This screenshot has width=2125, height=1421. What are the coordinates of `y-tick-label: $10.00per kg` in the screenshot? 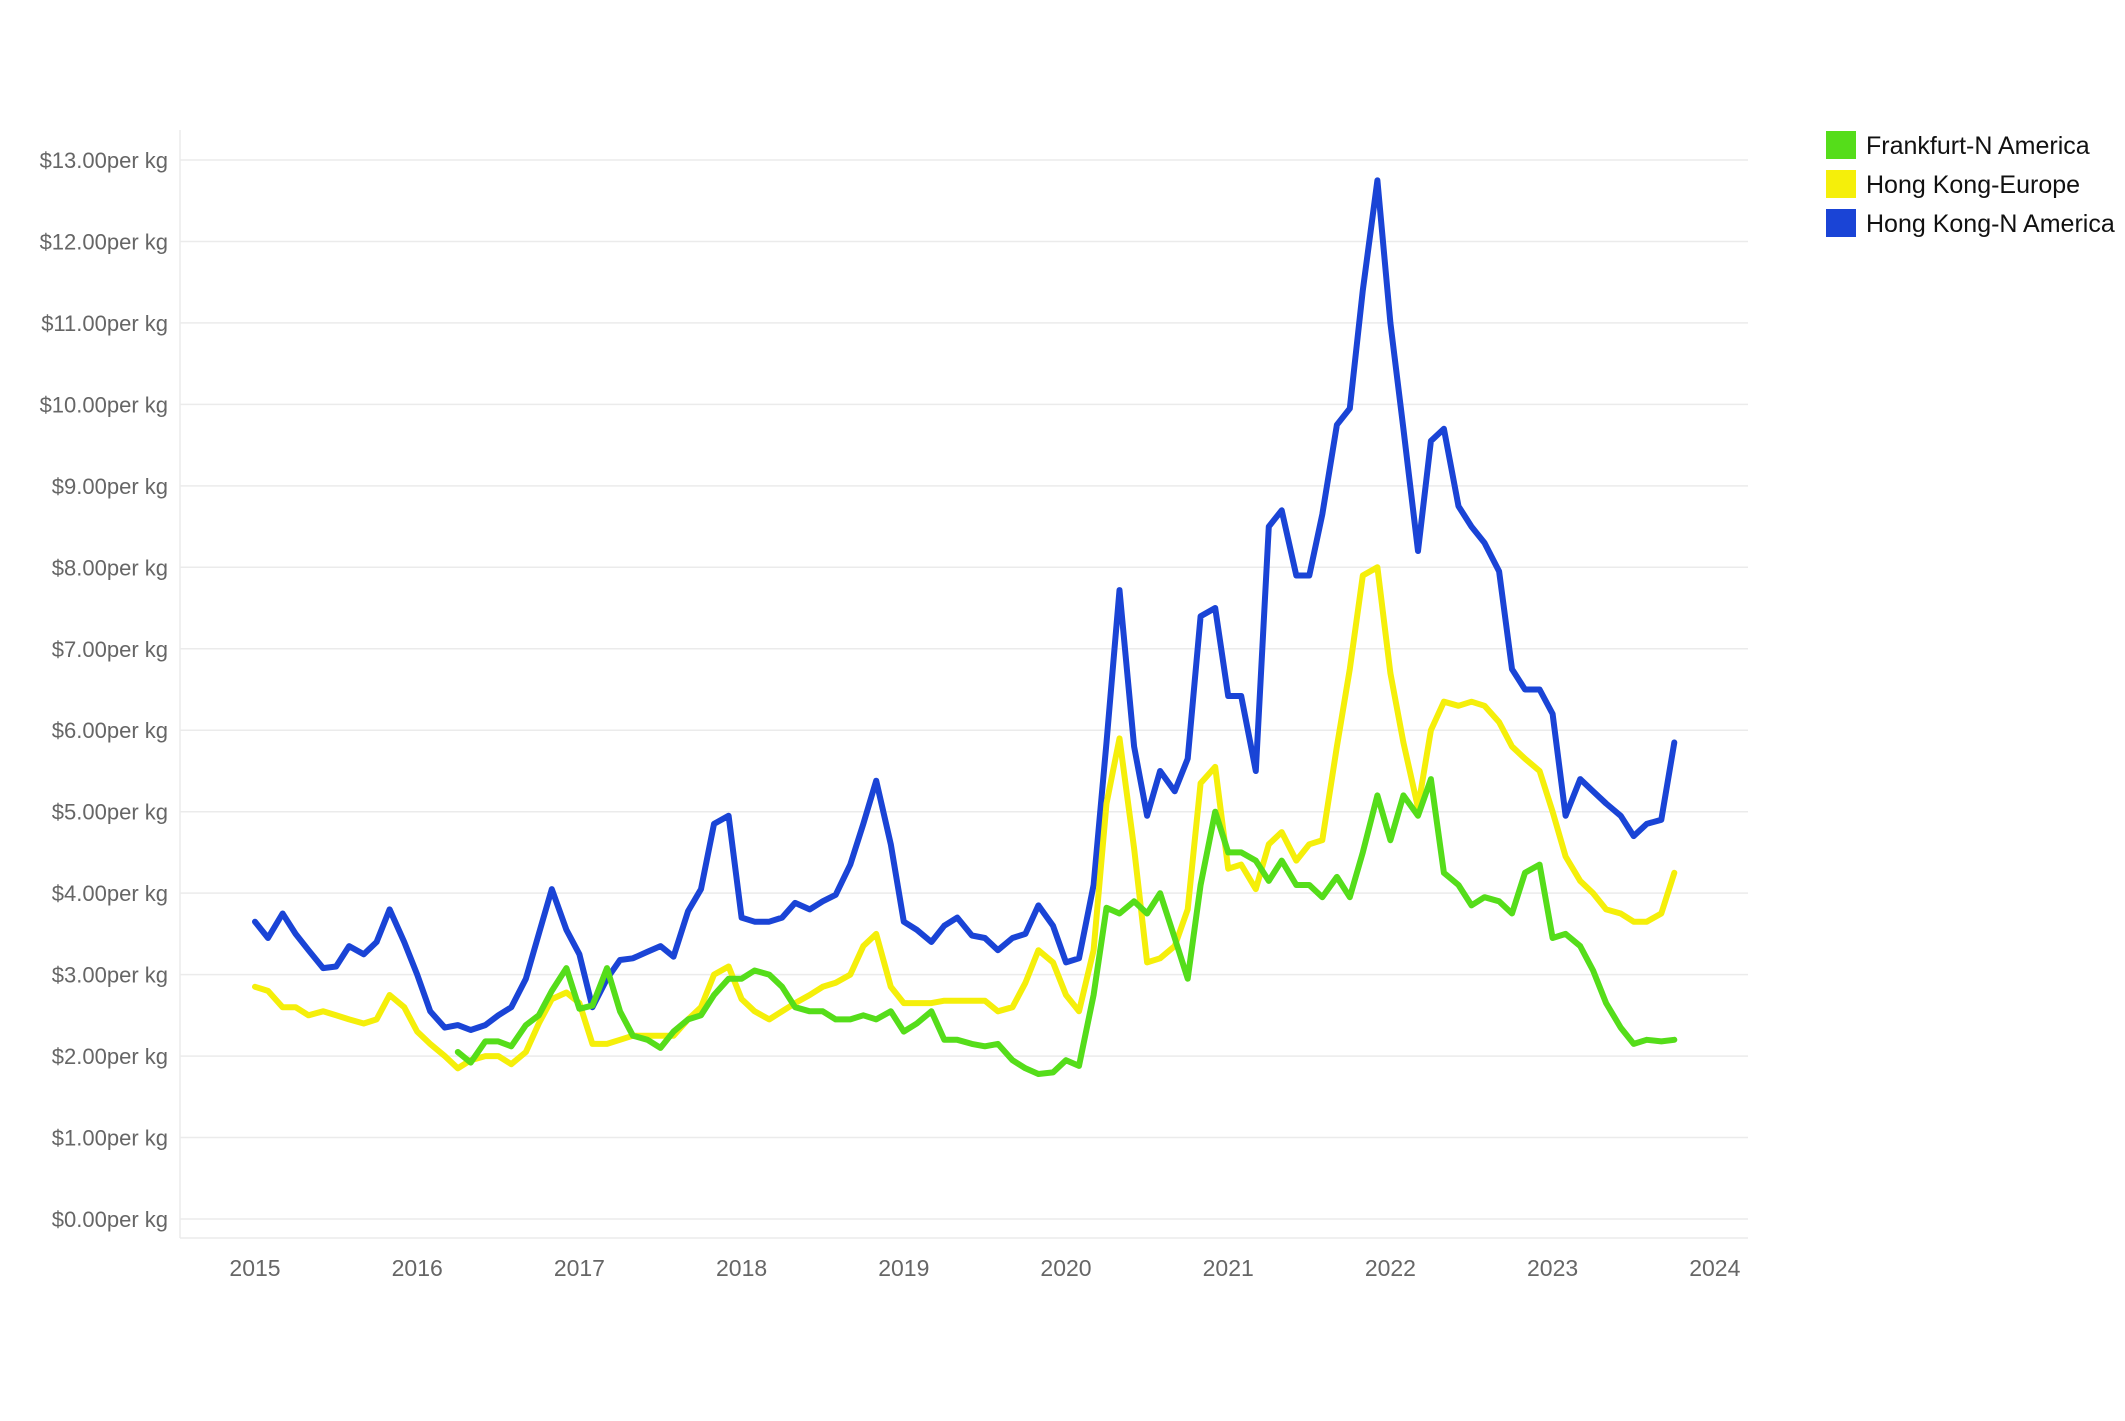 It's located at (104, 404).